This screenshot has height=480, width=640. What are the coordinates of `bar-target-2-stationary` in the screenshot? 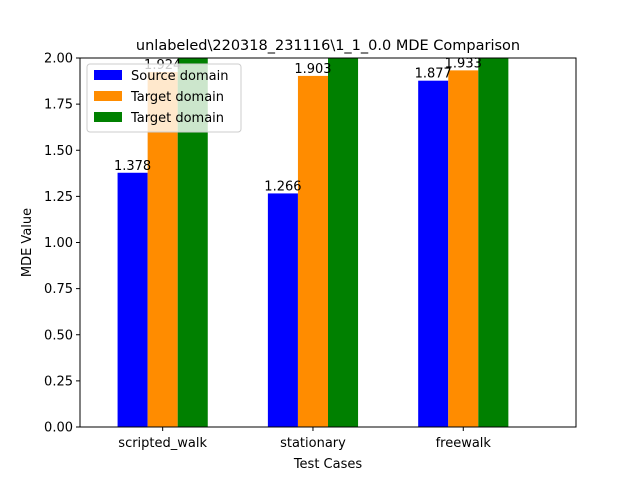 It's located at (343, 242).